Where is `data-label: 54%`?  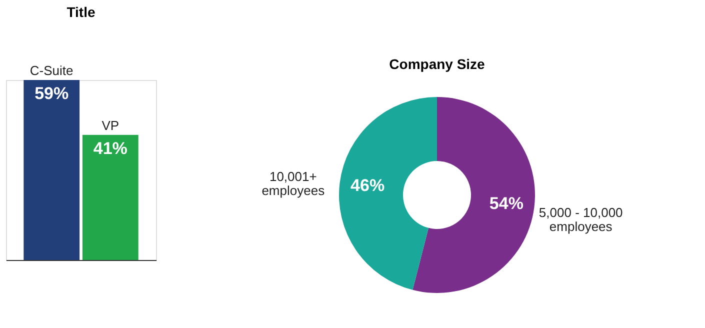 data-label: 54% is located at coordinates (506, 203).